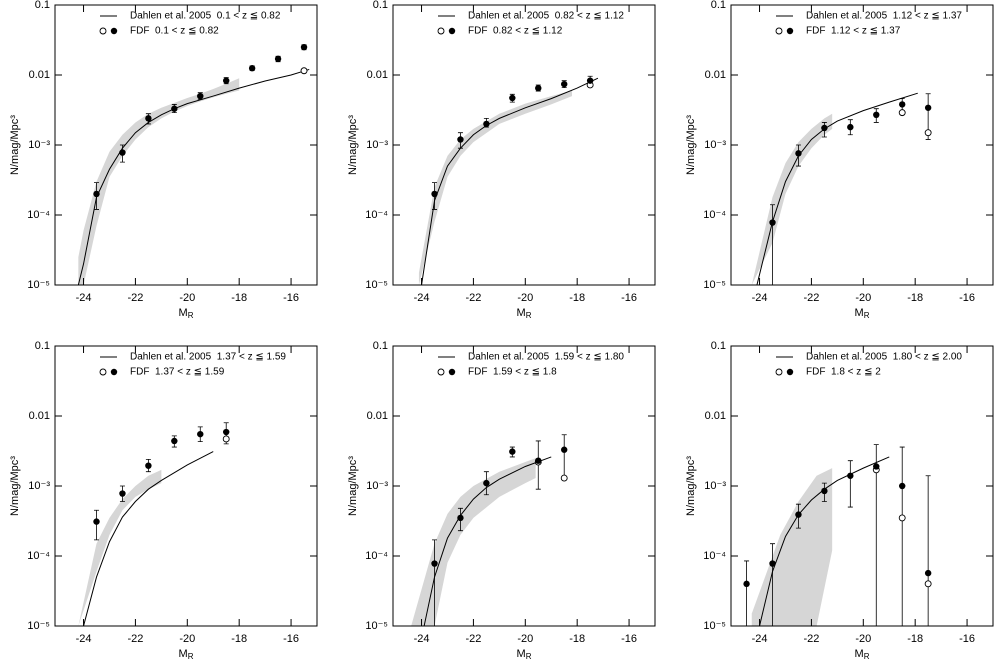 This screenshot has height=662, width=995. What do you see at coordinates (515, 31) in the screenshot?
I see `legend-label: FDF 0.82 < z ≦ 1.12` at bounding box center [515, 31].